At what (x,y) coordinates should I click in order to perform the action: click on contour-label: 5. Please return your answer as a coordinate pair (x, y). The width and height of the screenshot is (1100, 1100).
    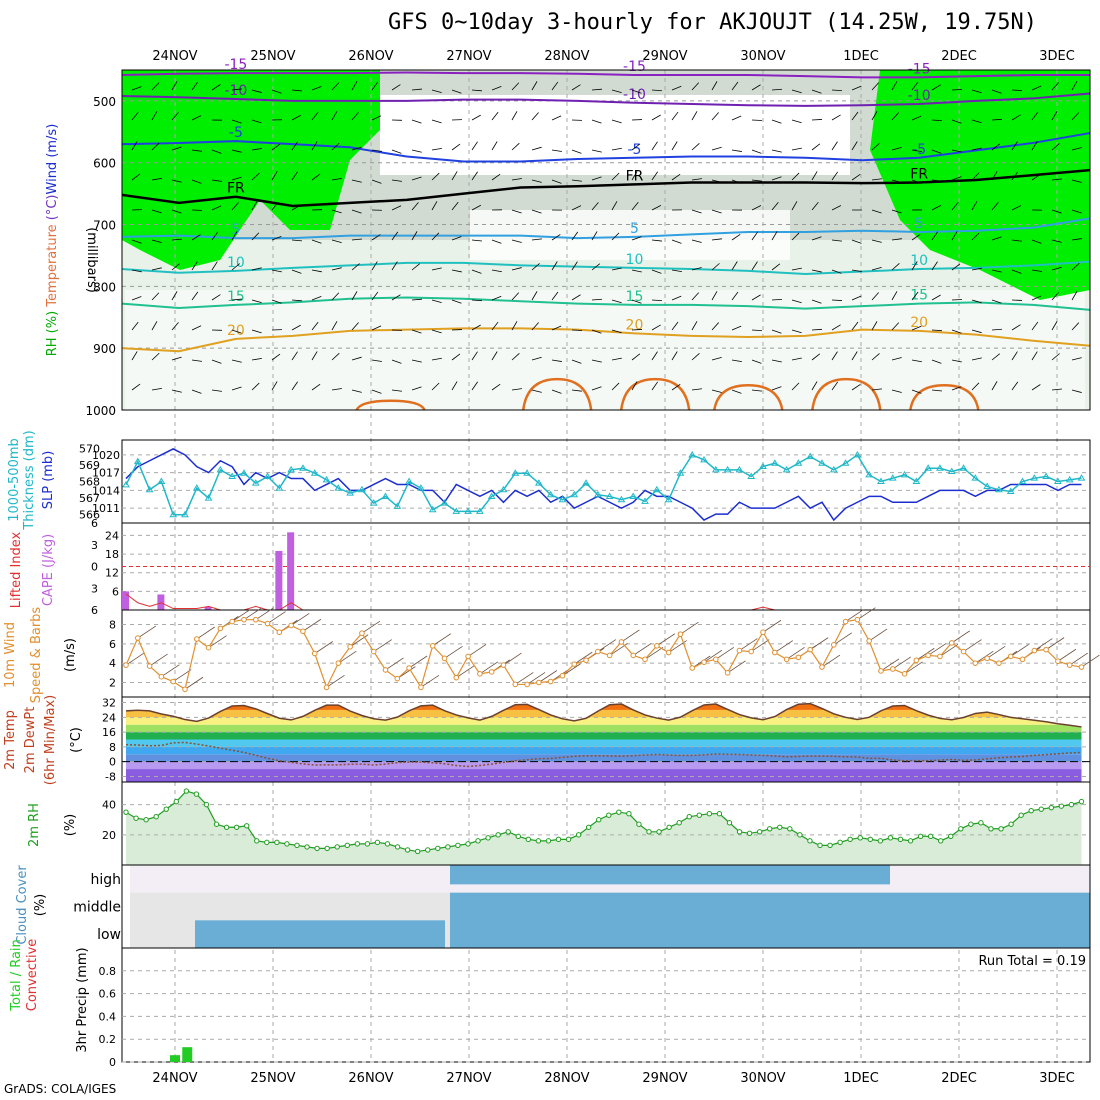
    Looking at the image, I should click on (235, 230).